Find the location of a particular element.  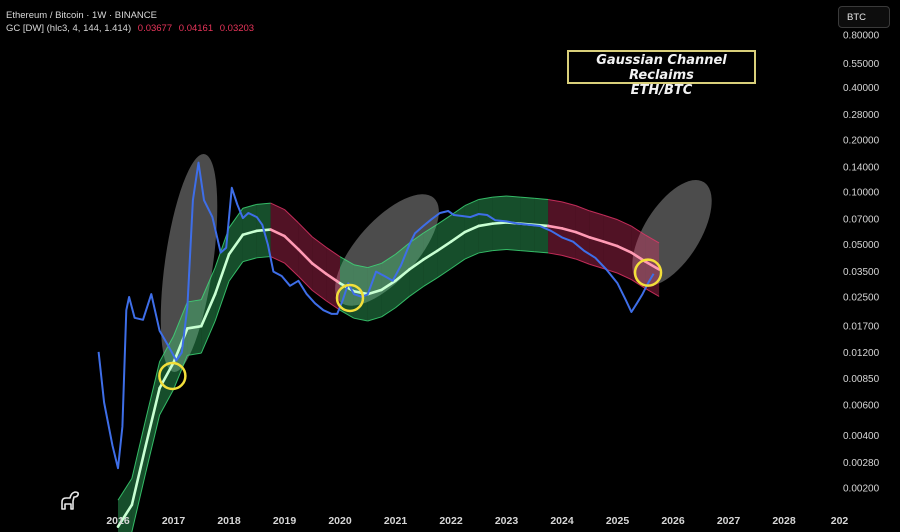

x-tick-label: 202 is located at coordinates (840, 521).